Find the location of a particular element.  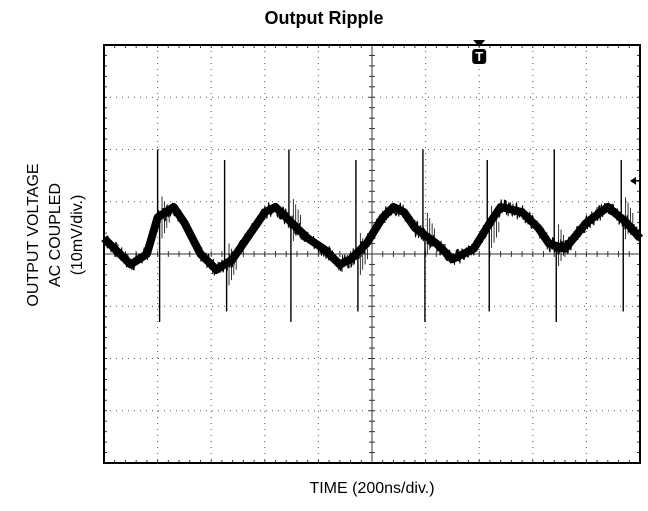

chart-title: Output Ripple is located at coordinates (324, 18).